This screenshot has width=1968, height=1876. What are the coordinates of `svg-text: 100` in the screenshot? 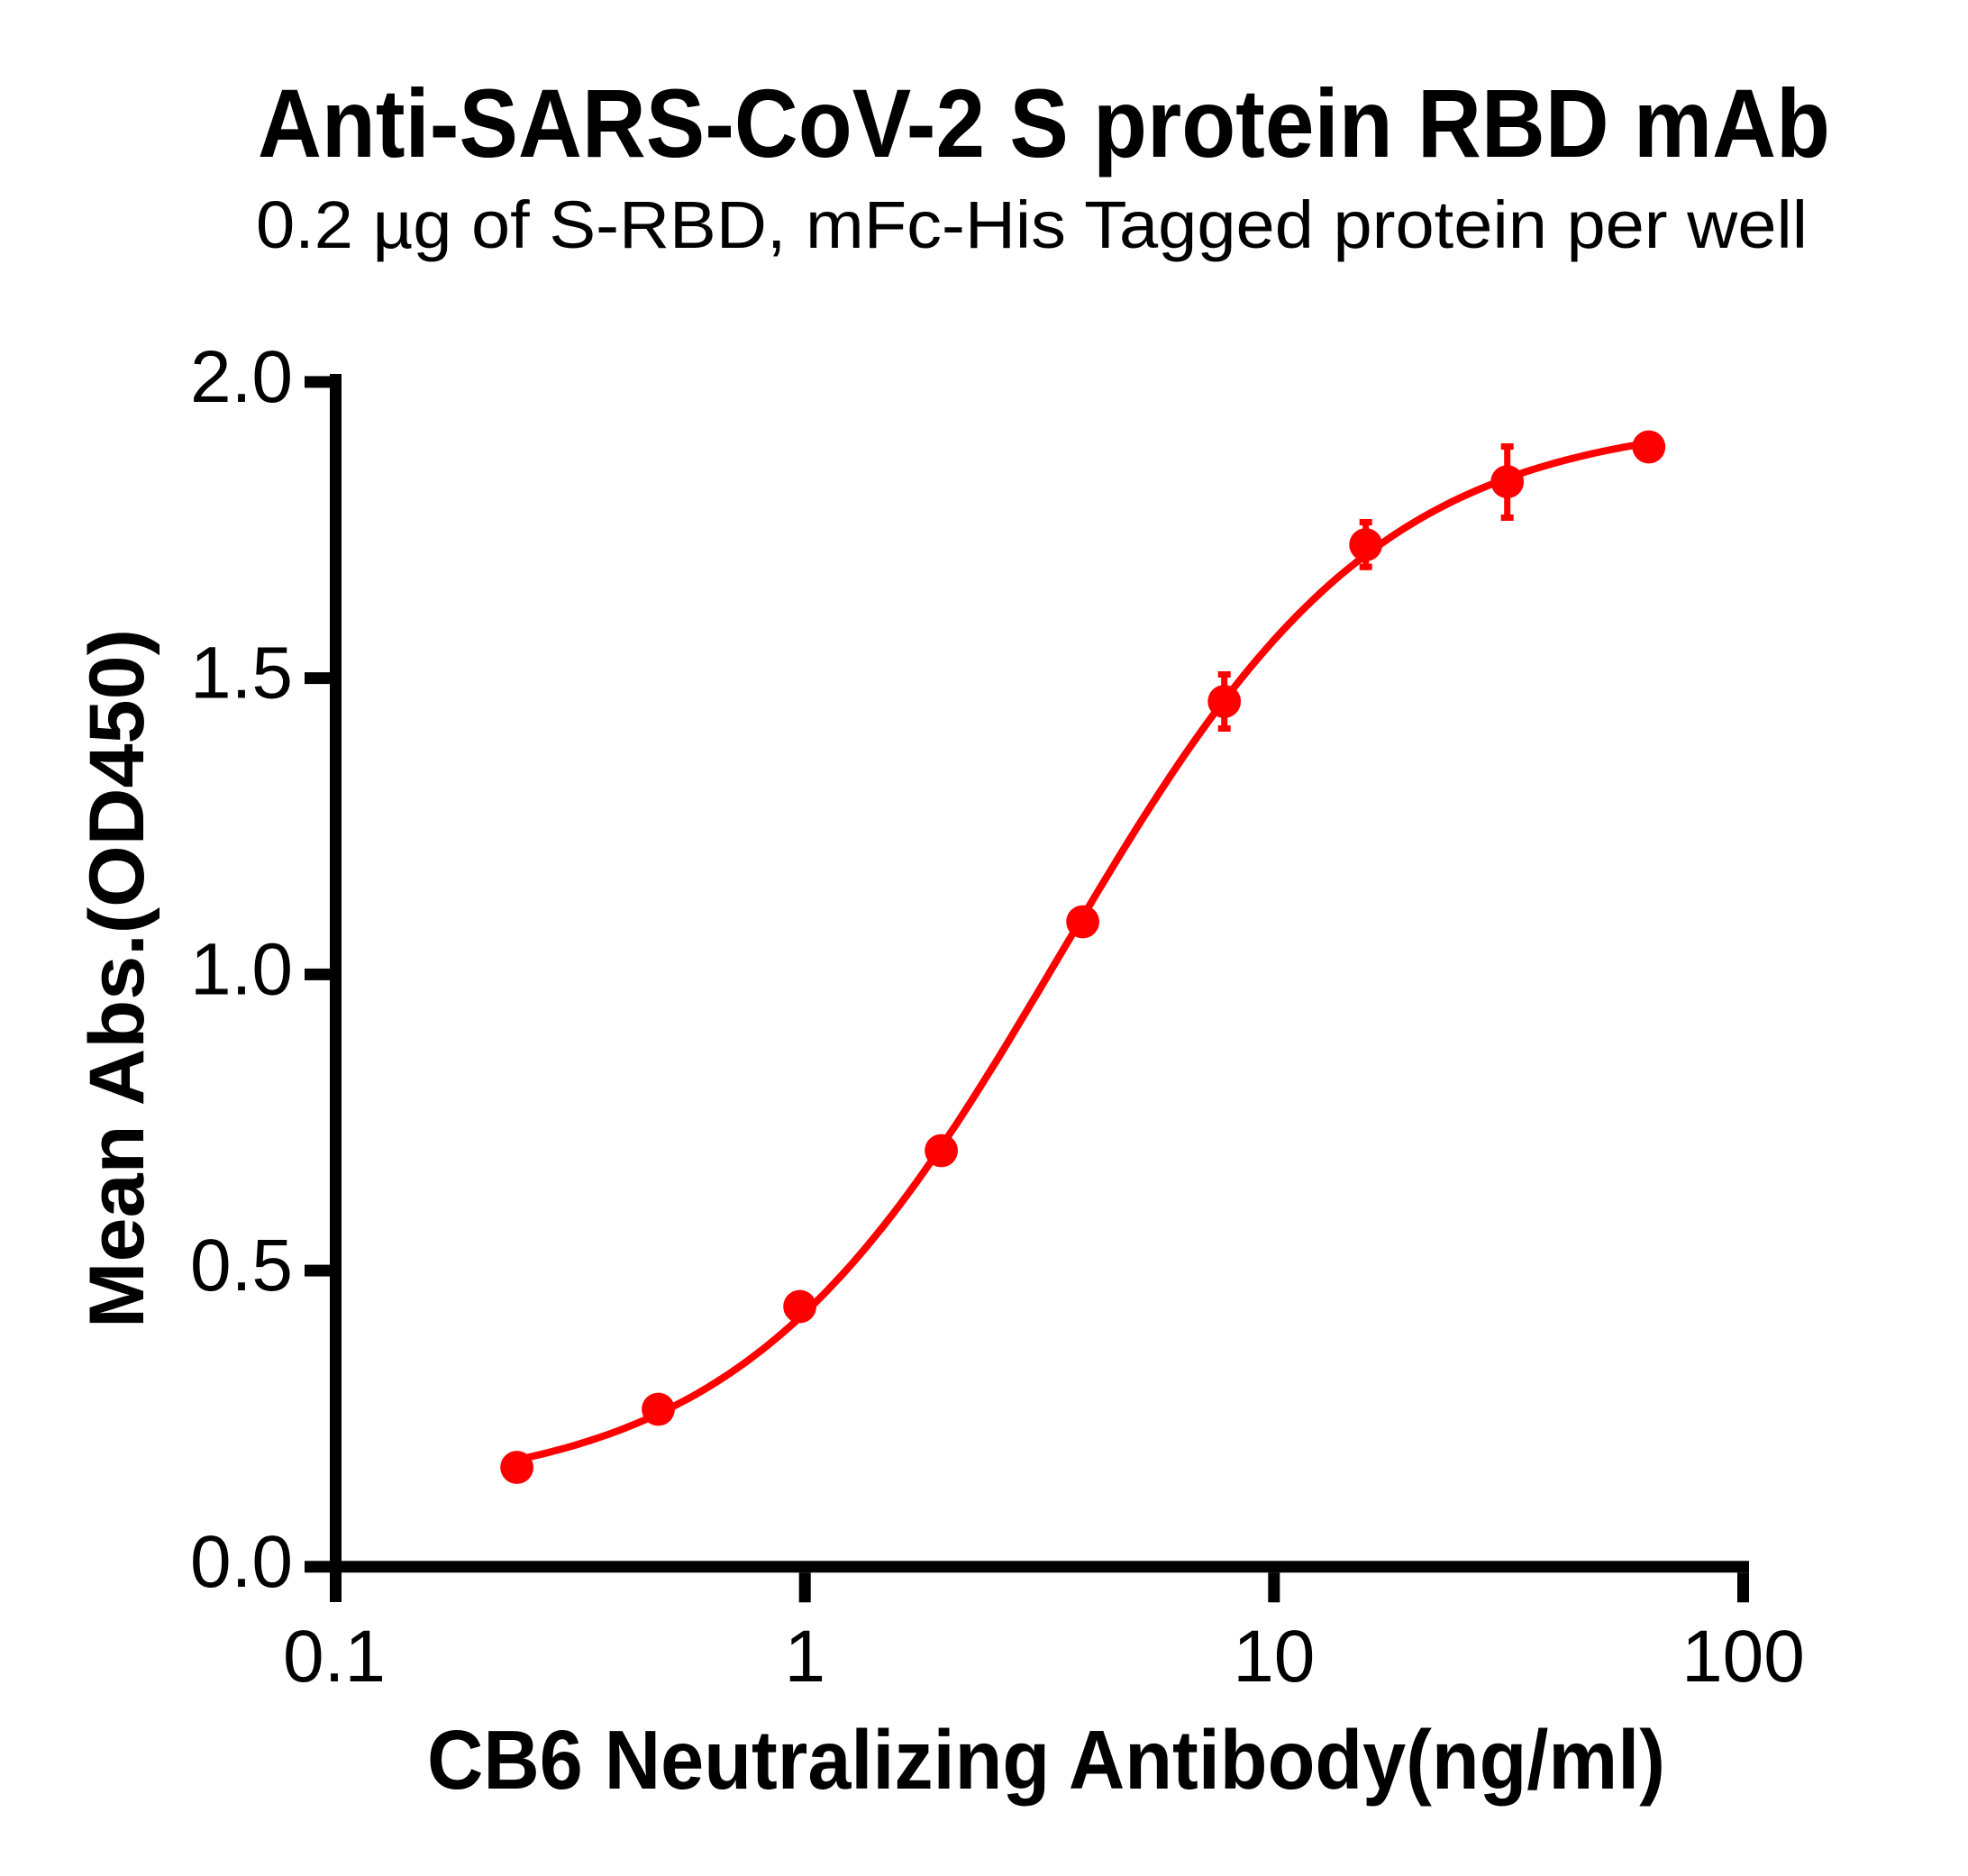 It's located at (1743, 1657).